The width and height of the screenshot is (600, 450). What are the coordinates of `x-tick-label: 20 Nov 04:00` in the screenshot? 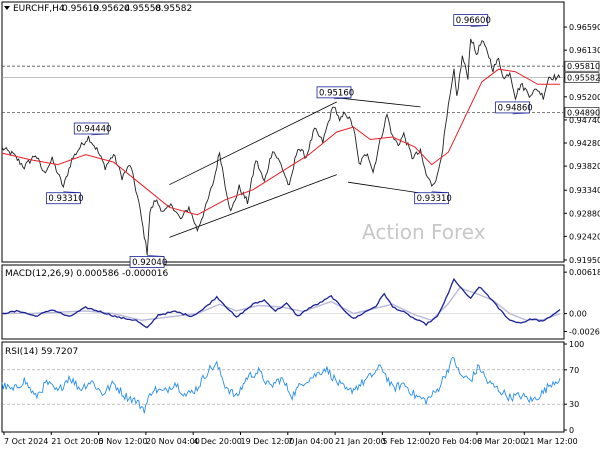 It's located at (173, 441).